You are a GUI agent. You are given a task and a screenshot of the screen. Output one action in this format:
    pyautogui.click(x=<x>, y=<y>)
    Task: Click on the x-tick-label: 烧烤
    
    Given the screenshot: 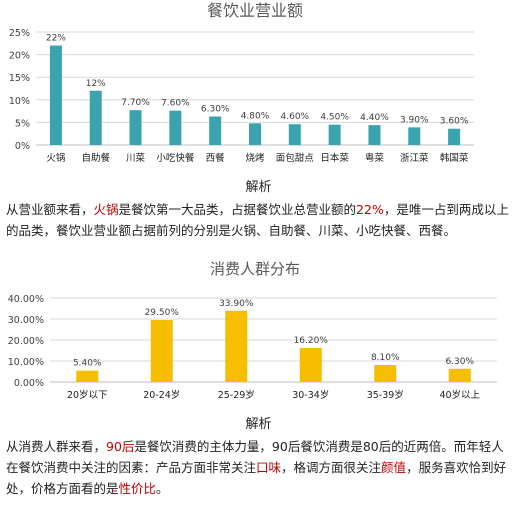 What is the action you would take?
    pyautogui.click(x=255, y=158)
    